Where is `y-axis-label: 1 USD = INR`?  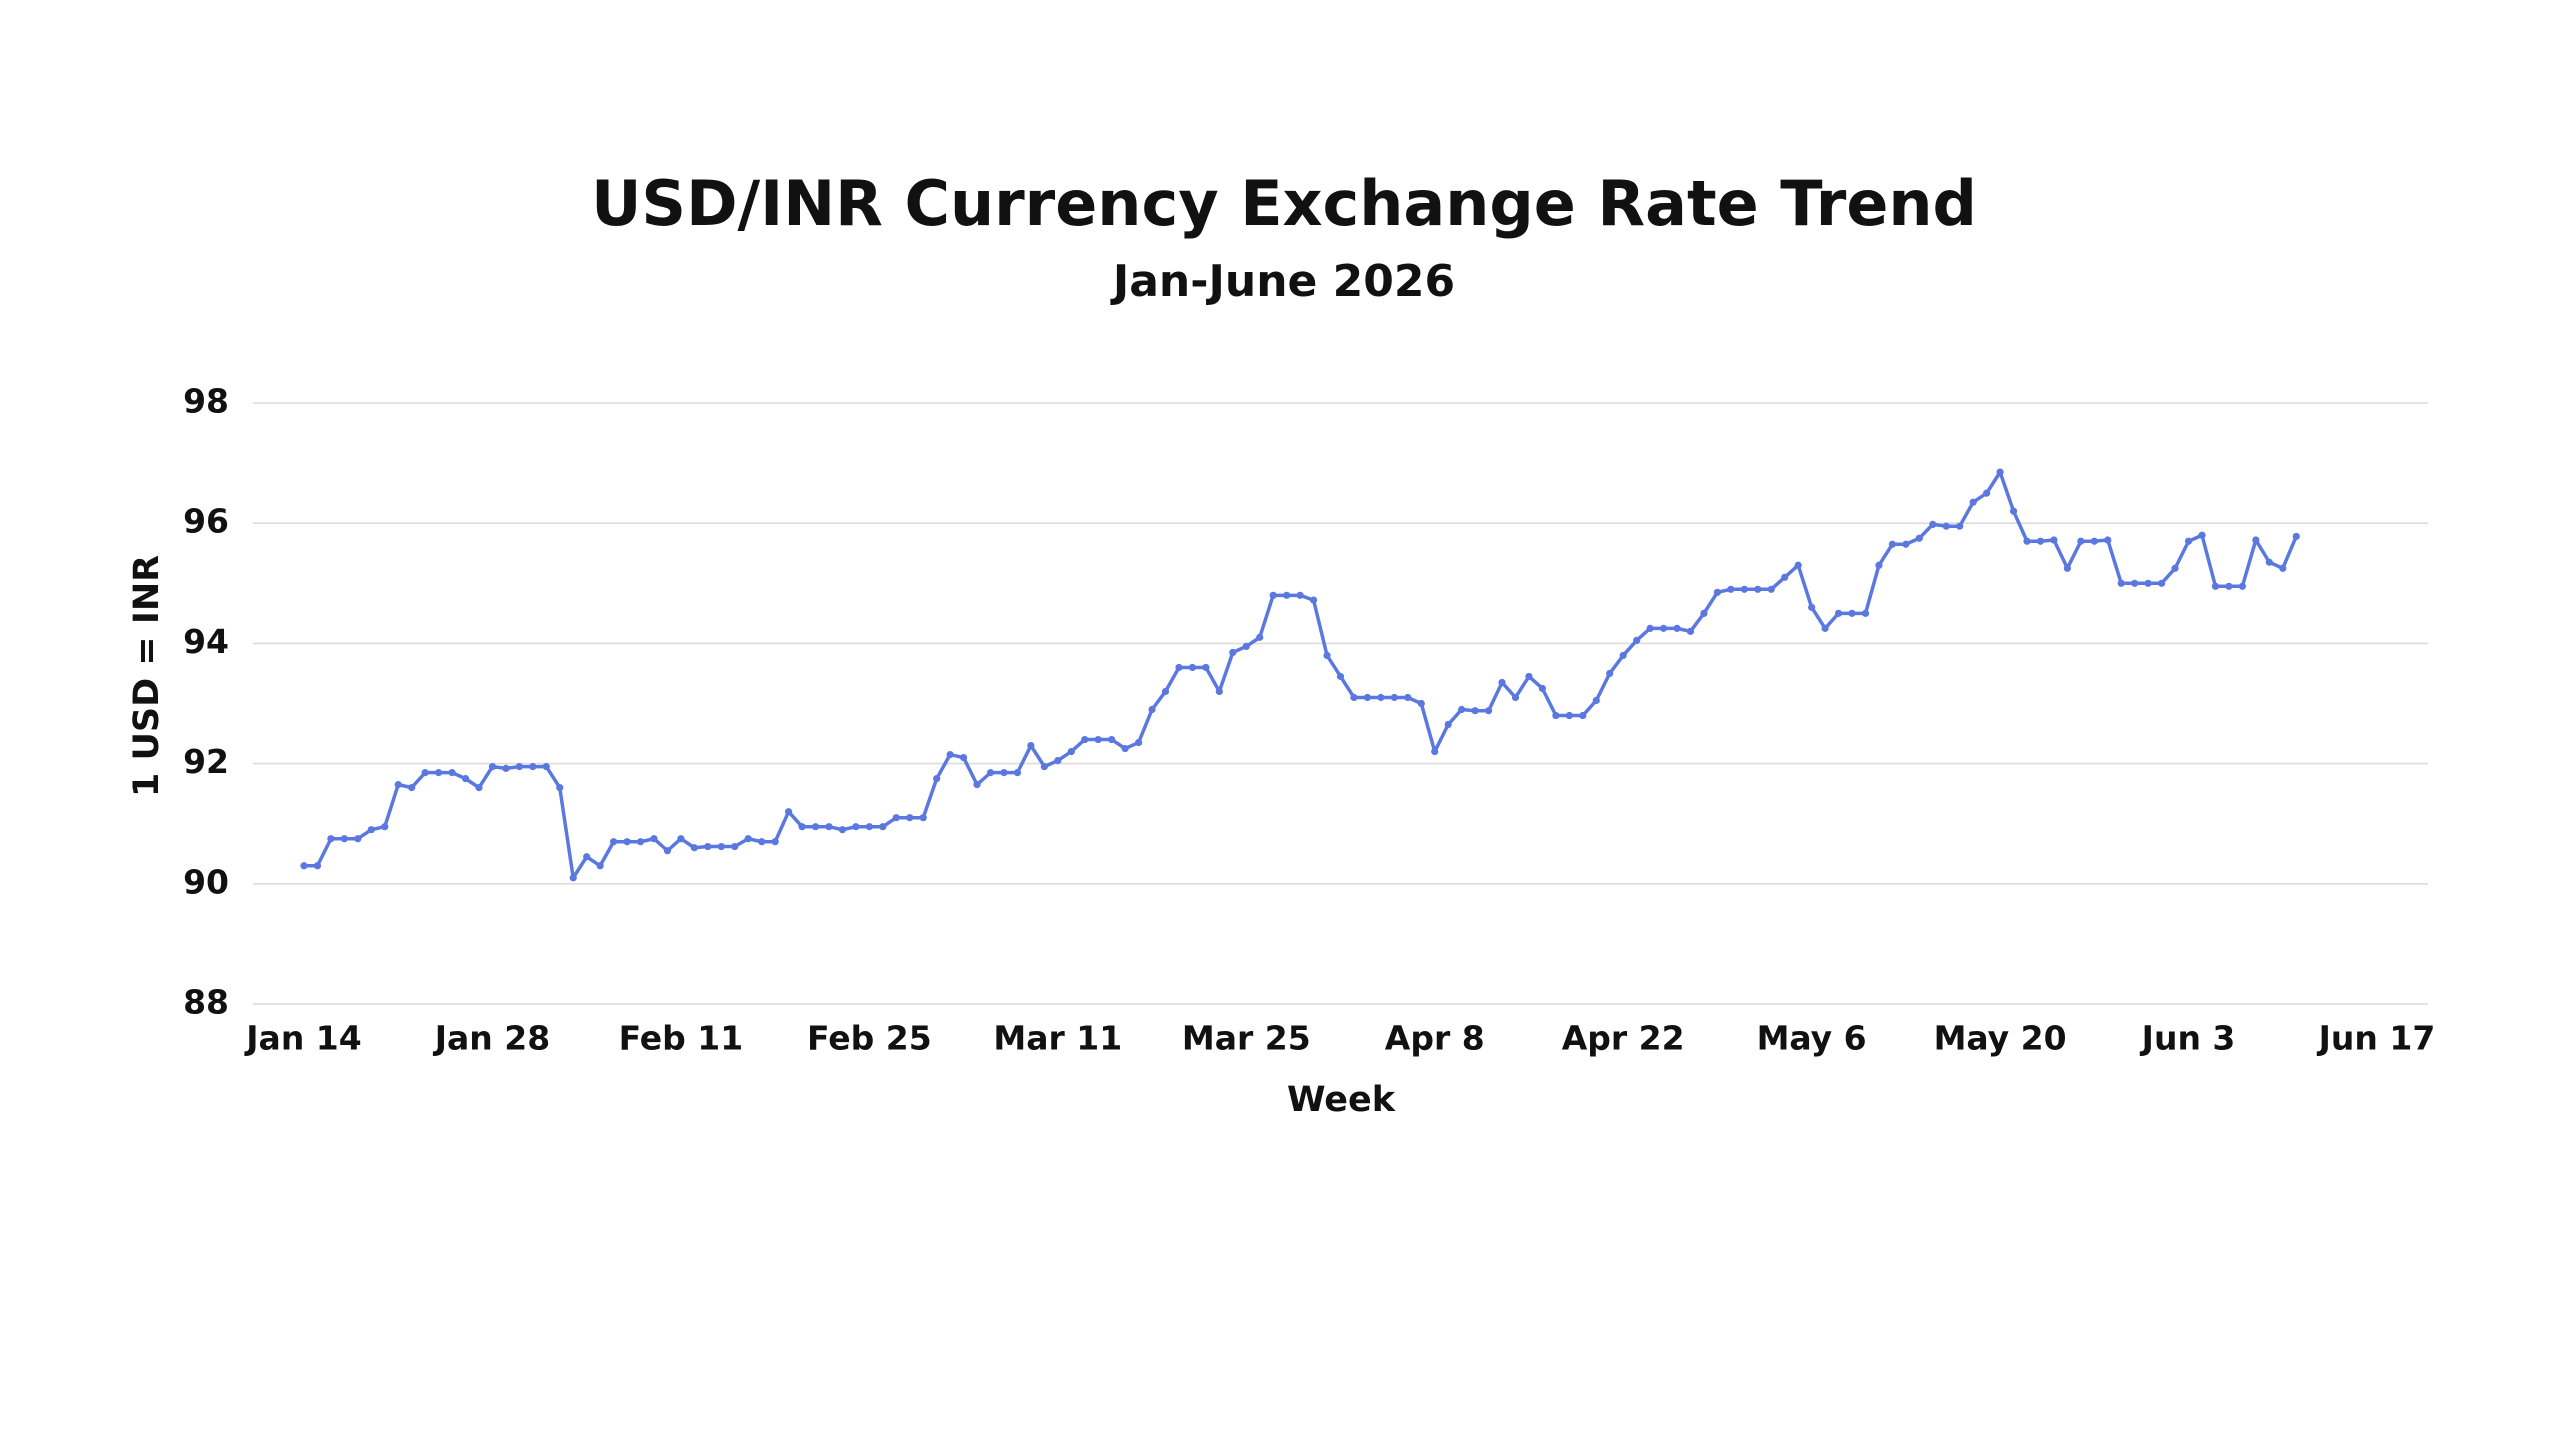
y-axis-label: 1 USD = INR is located at coordinates (147, 676).